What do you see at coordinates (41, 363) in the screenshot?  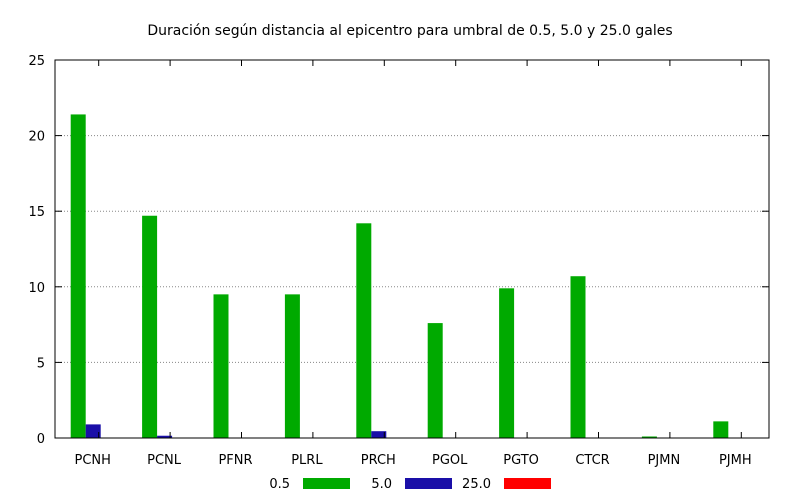 I see `y-tick-label: 5` at bounding box center [41, 363].